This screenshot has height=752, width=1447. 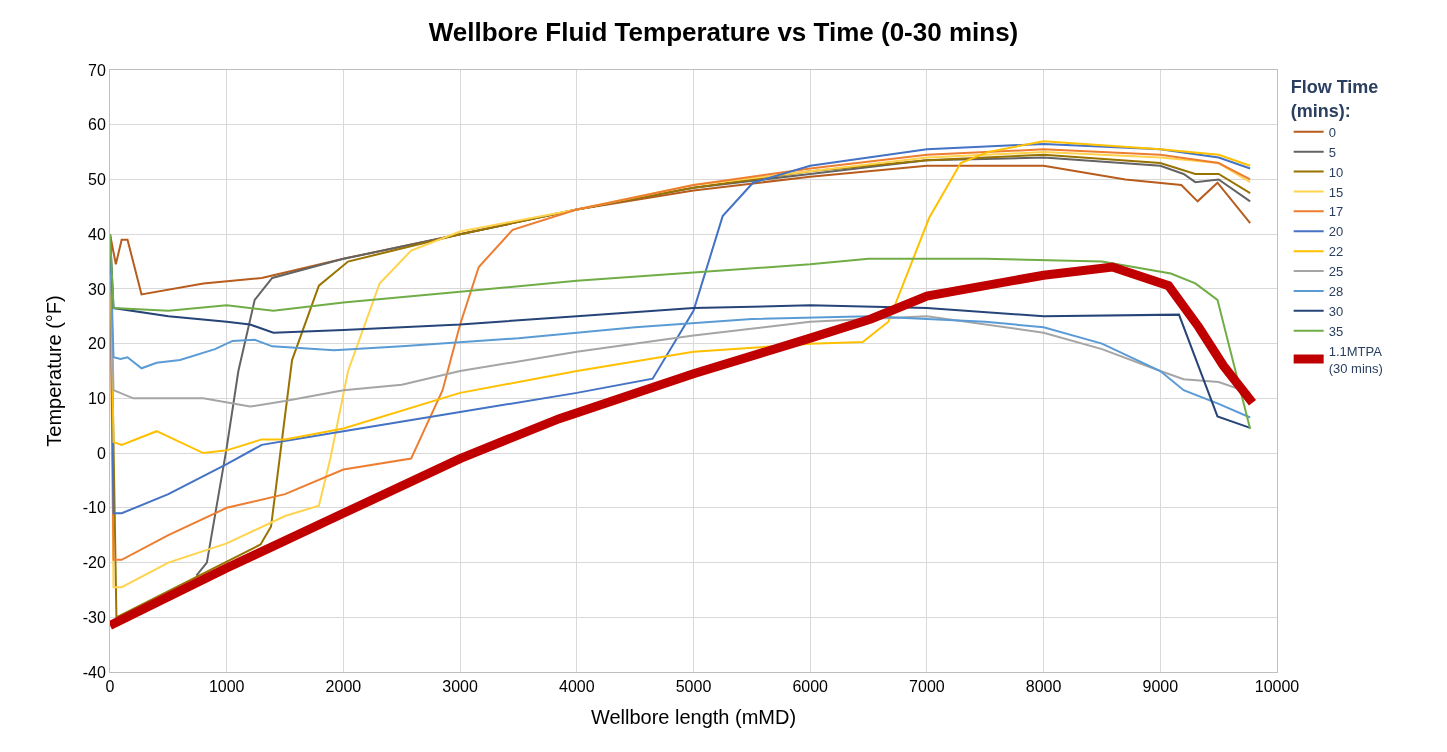 What do you see at coordinates (693, 716) in the screenshot?
I see `x-axis-title: Wellbore length (mMD)` at bounding box center [693, 716].